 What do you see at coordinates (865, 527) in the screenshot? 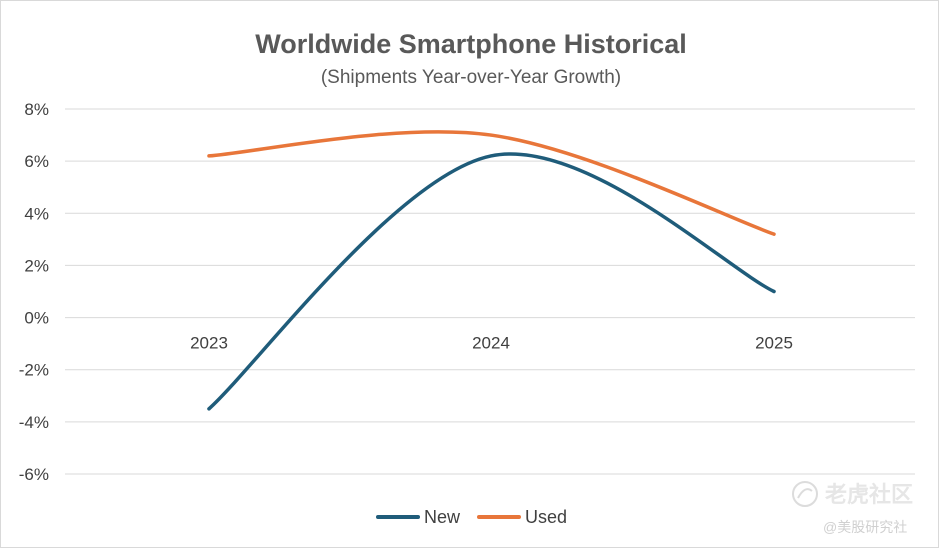
I see `watermark-sub: @美股研究社` at bounding box center [865, 527].